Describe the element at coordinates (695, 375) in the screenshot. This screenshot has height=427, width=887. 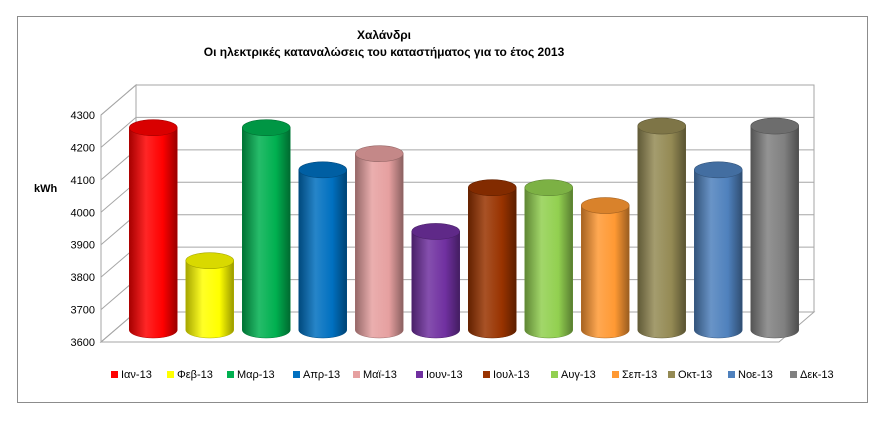
I see `legend-label: Οκτ-13` at that location.